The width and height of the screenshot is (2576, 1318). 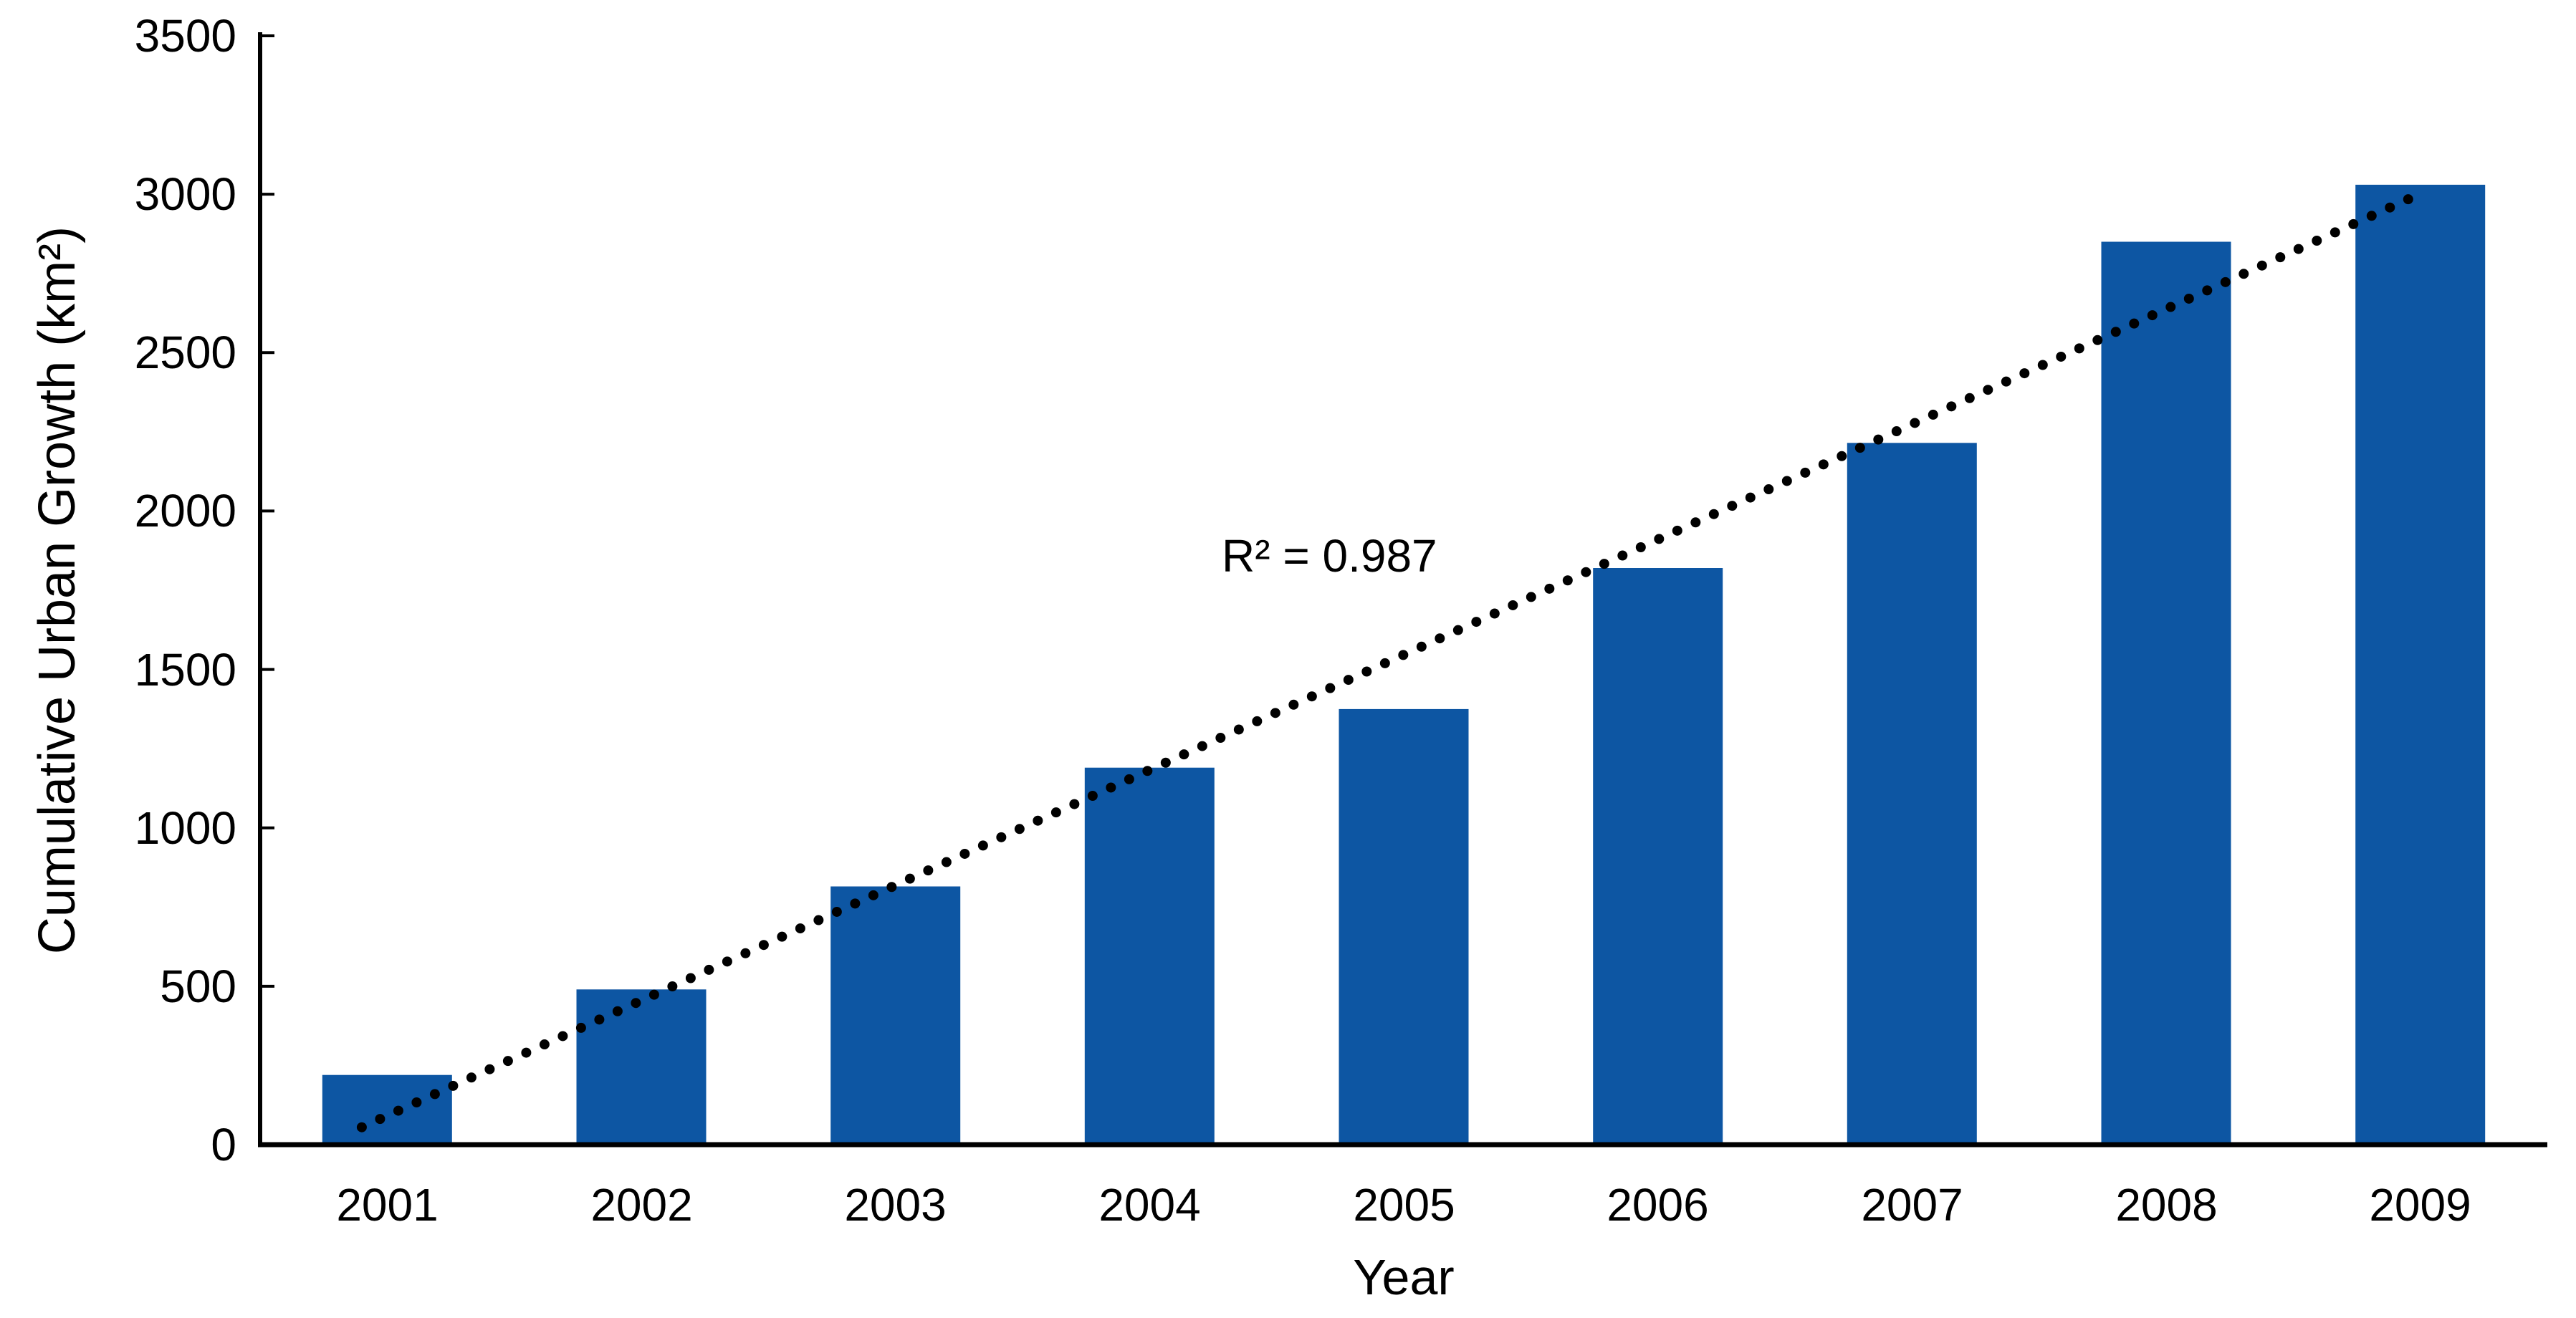 I want to click on bar-2006, so click(x=1658, y=856).